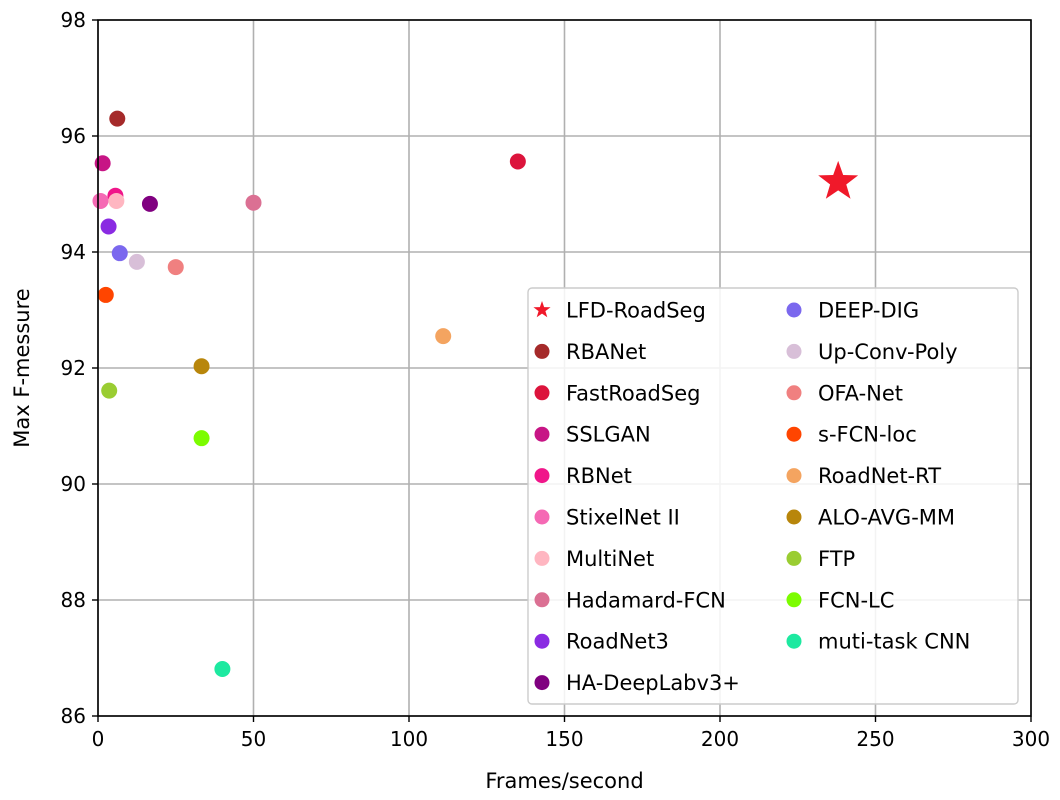  Describe the element at coordinates (623, 518) in the screenshot. I see `legend-label: StixelNet II` at that location.